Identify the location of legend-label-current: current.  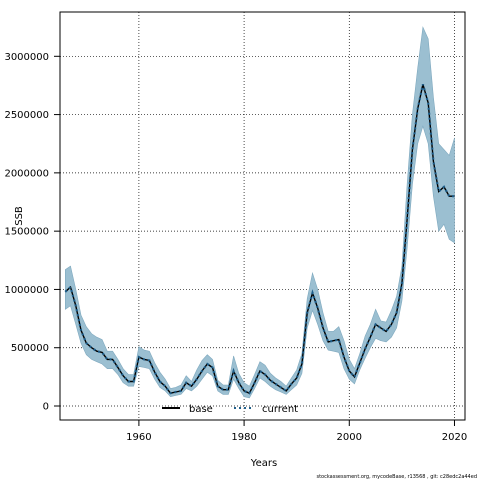
(280, 409).